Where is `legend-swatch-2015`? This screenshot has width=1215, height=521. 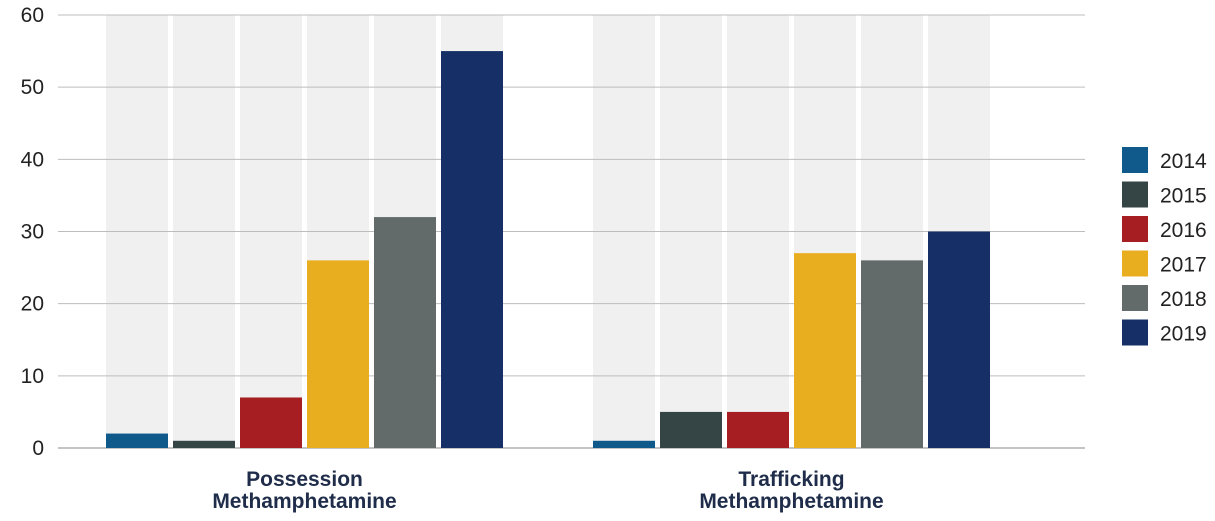 legend-swatch-2015 is located at coordinates (1135, 194).